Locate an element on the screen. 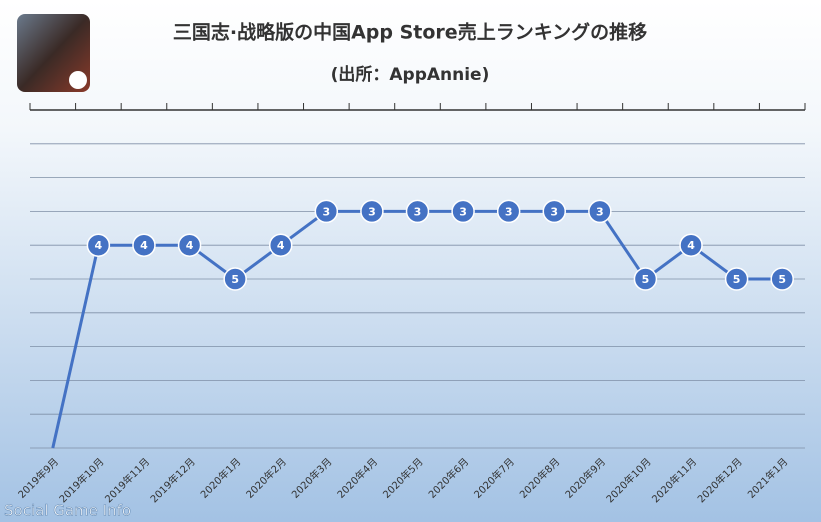 Image resolution: width=821 pixels, height=522 pixels. app-icon is located at coordinates (53, 53).